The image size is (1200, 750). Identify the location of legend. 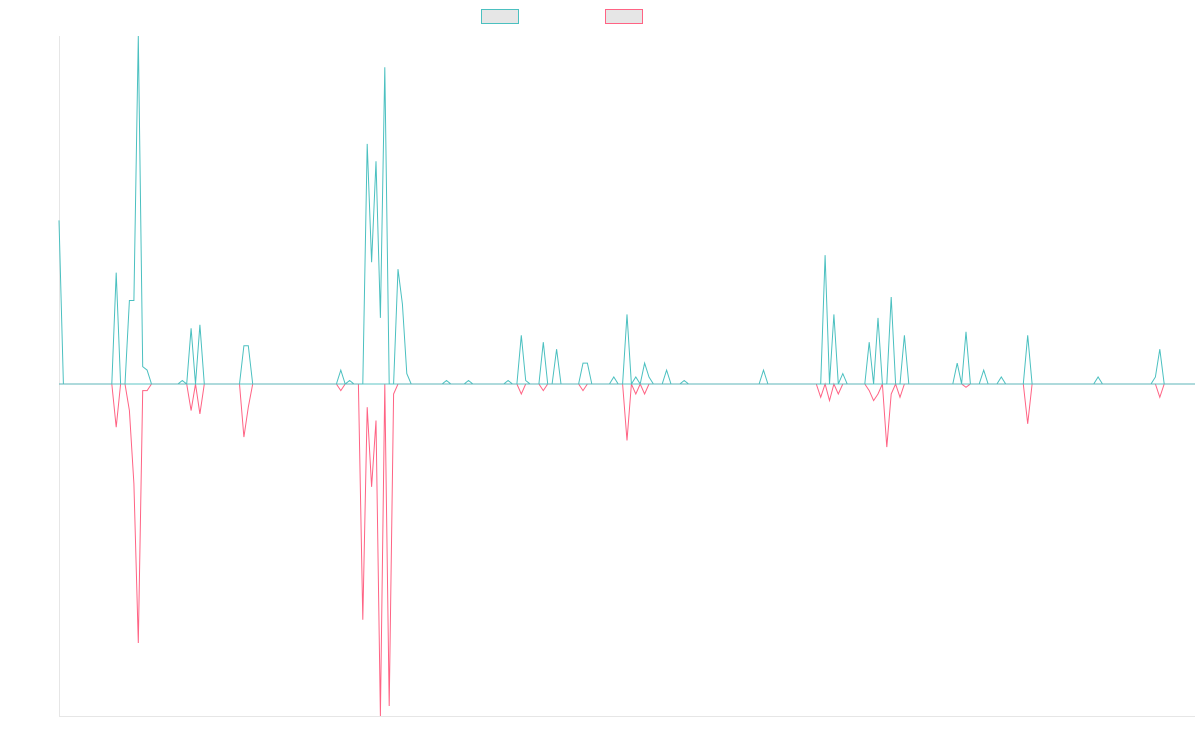
(600, 18).